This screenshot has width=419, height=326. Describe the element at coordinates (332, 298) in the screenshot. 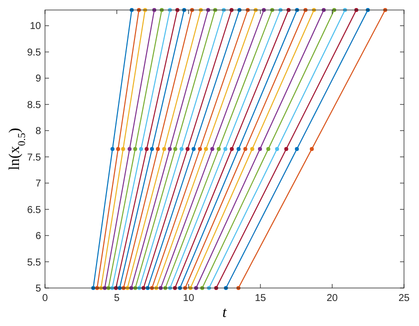

I see `x-tick-label: 20` at that location.